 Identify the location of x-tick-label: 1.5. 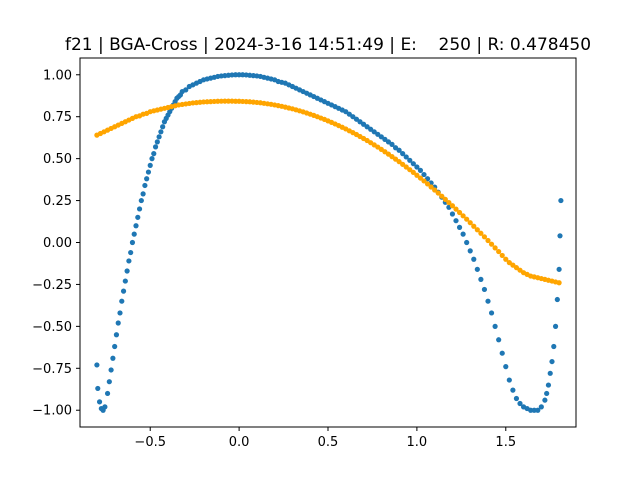
(505, 442).